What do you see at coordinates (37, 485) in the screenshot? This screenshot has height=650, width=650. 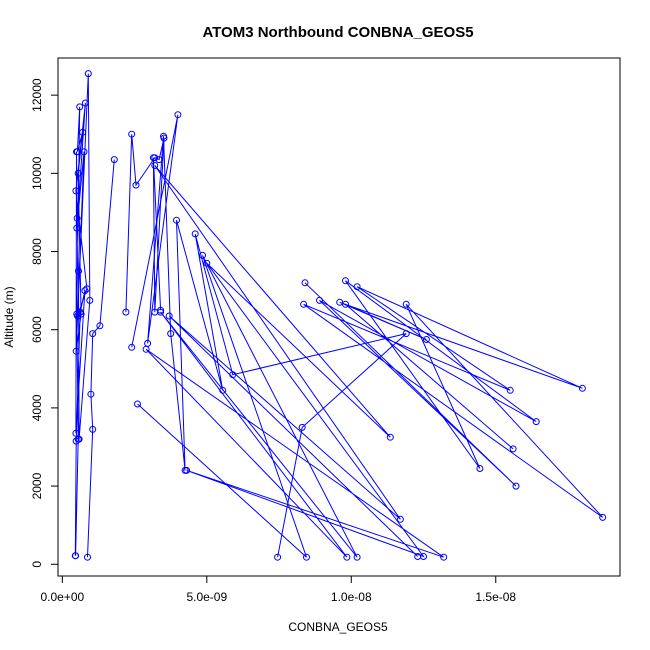 I see `y-tick-label: 2000` at bounding box center [37, 485].